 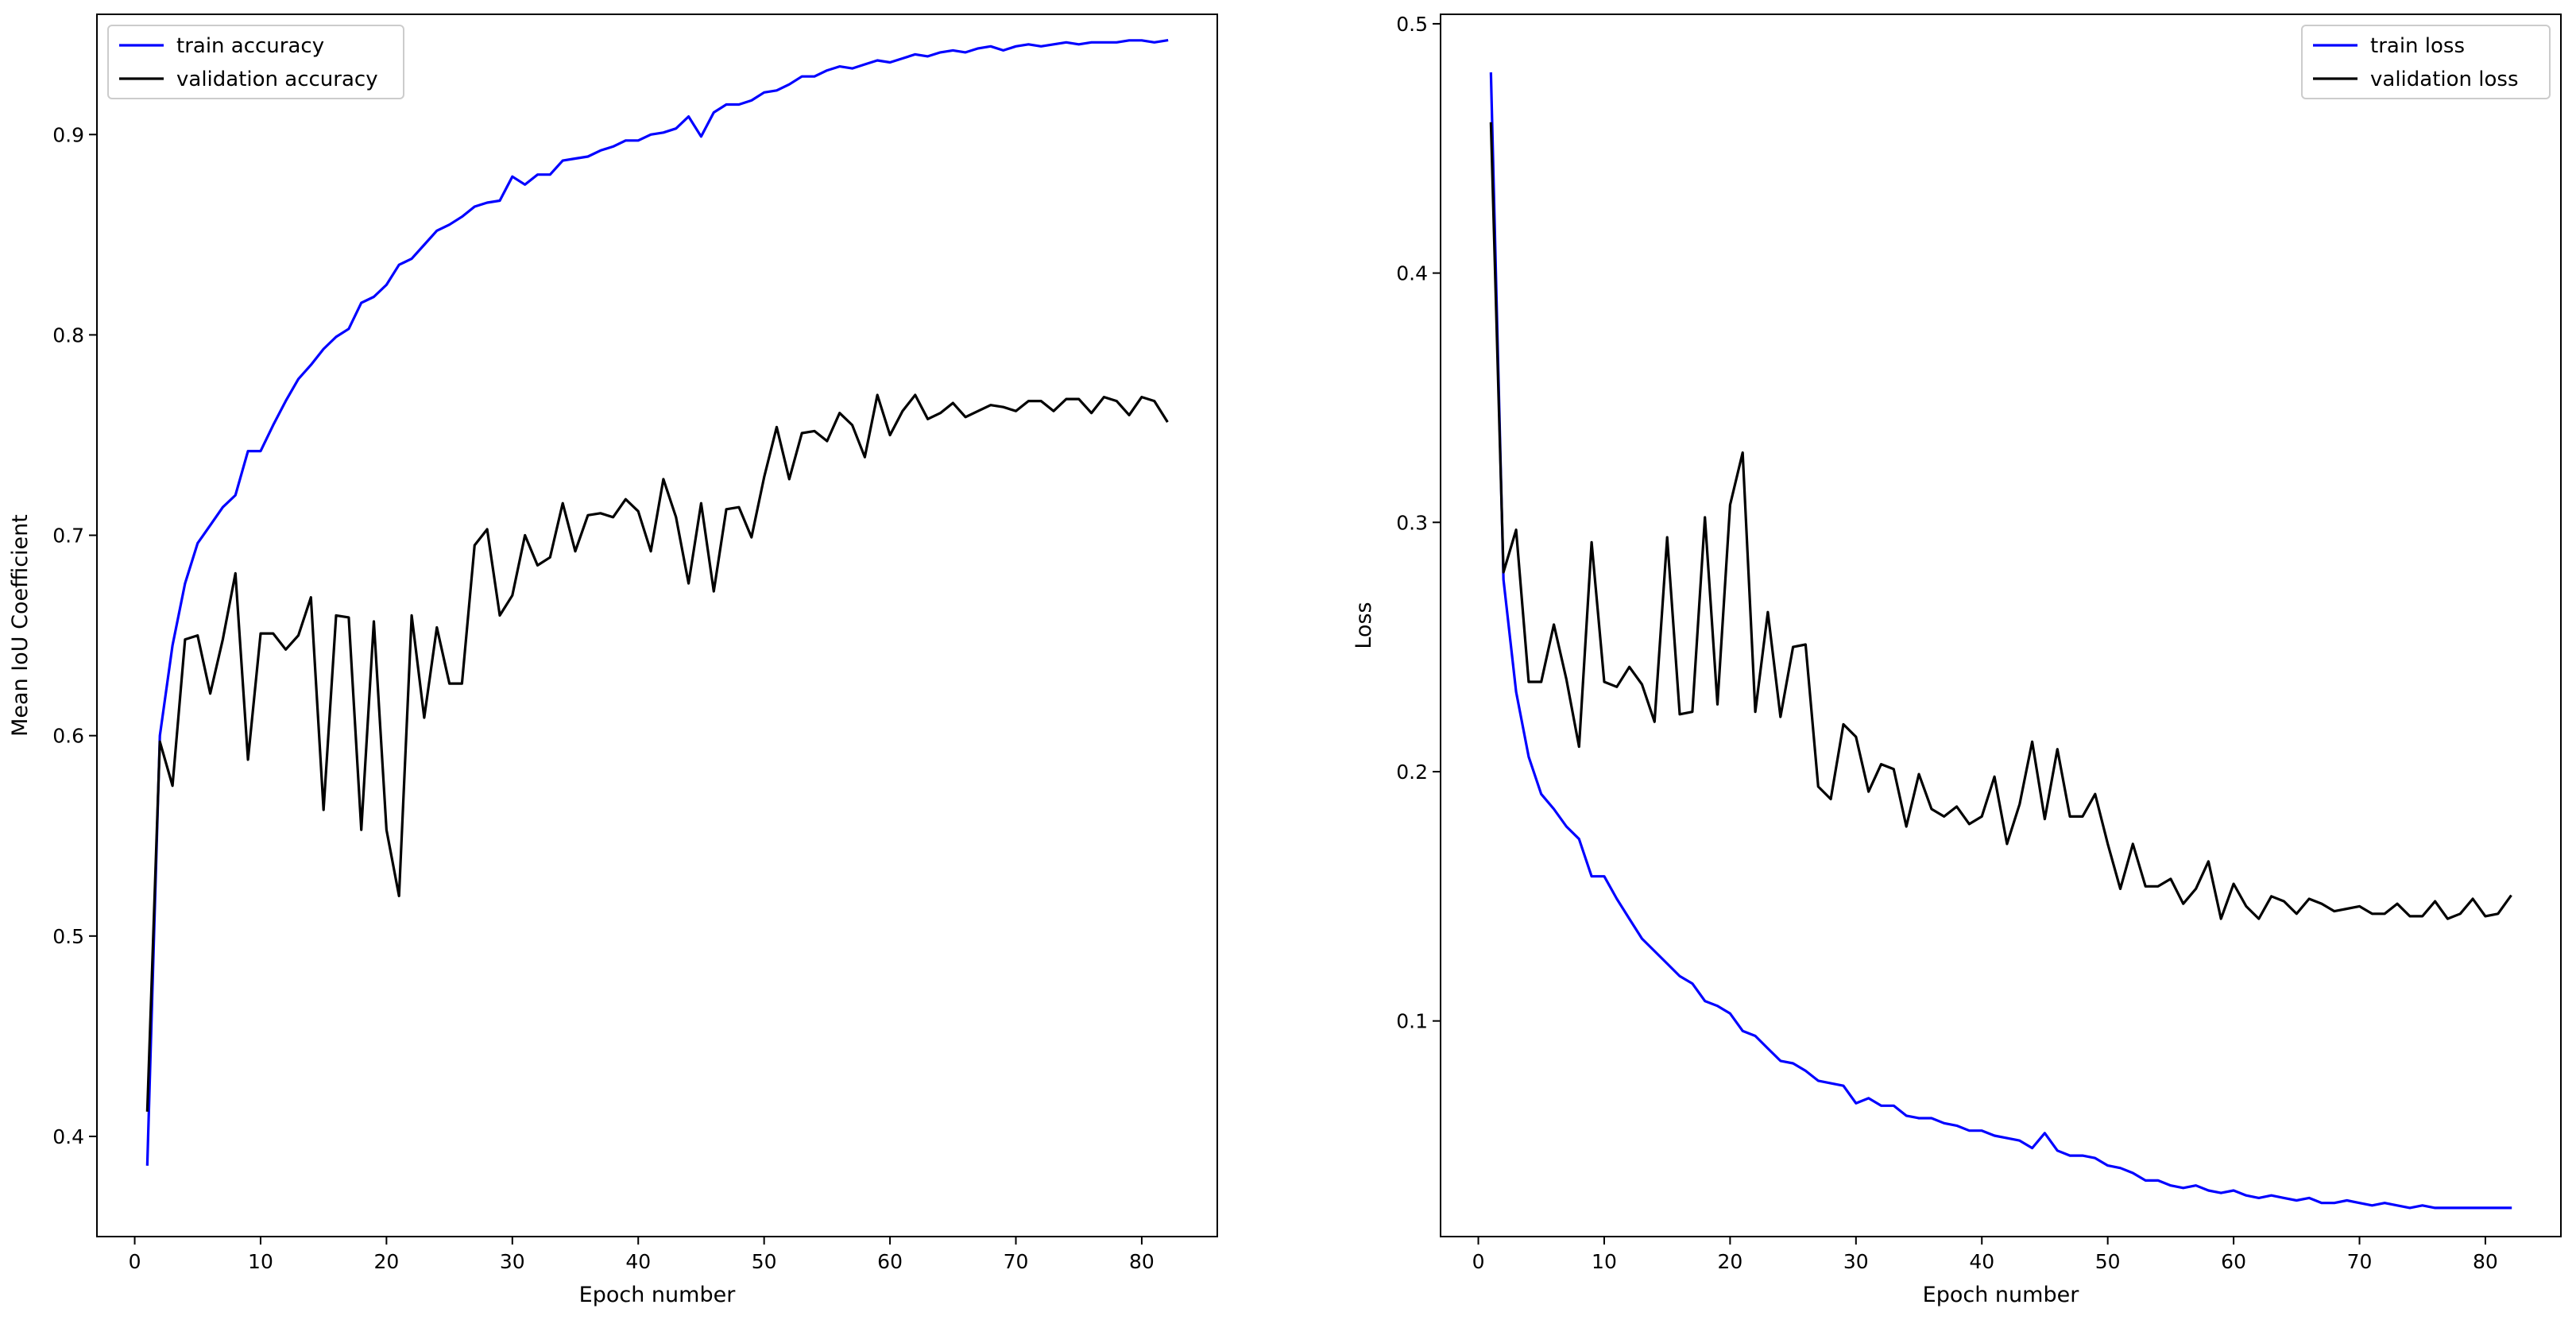 What do you see at coordinates (20, 625) in the screenshot?
I see `y-axis-label: Mean IoU Coefficient` at bounding box center [20, 625].